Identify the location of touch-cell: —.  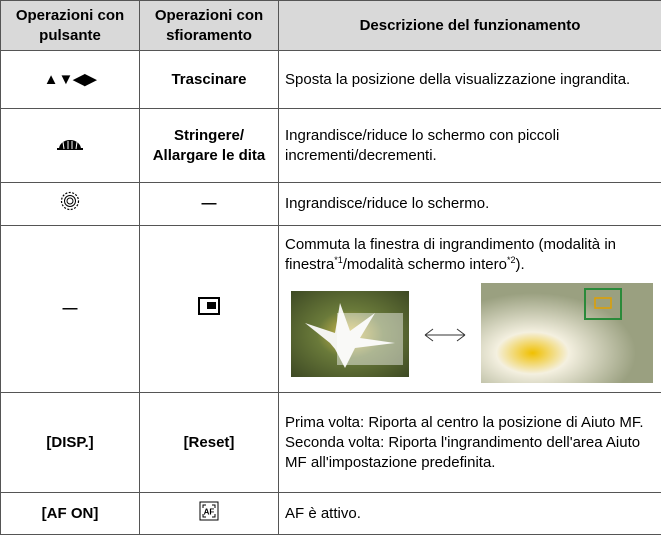
(209, 204).